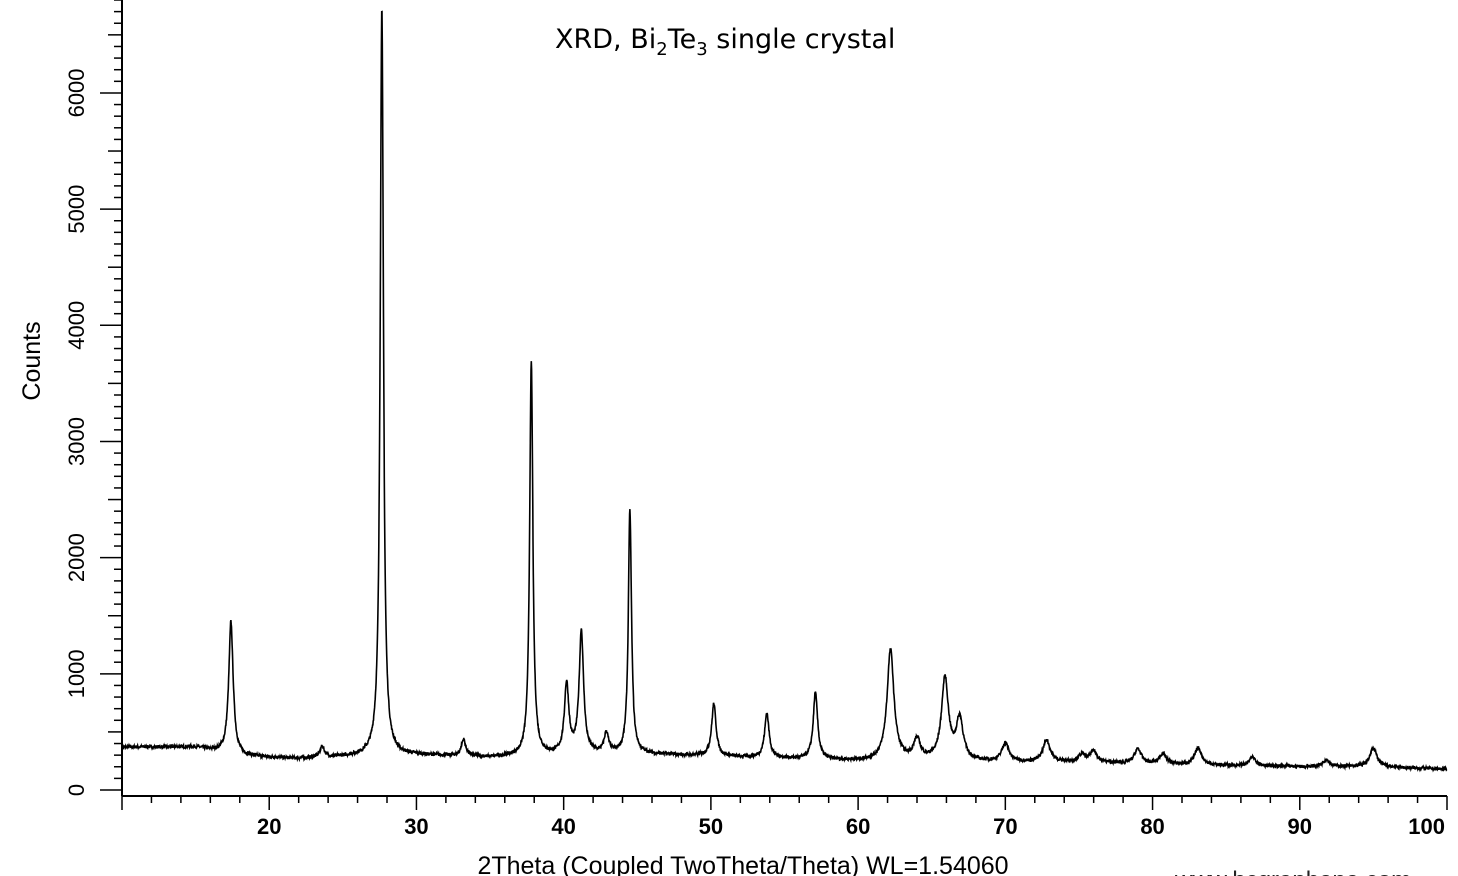  What do you see at coordinates (76, 441) in the screenshot?
I see `y-tick-label: 3000` at bounding box center [76, 441].